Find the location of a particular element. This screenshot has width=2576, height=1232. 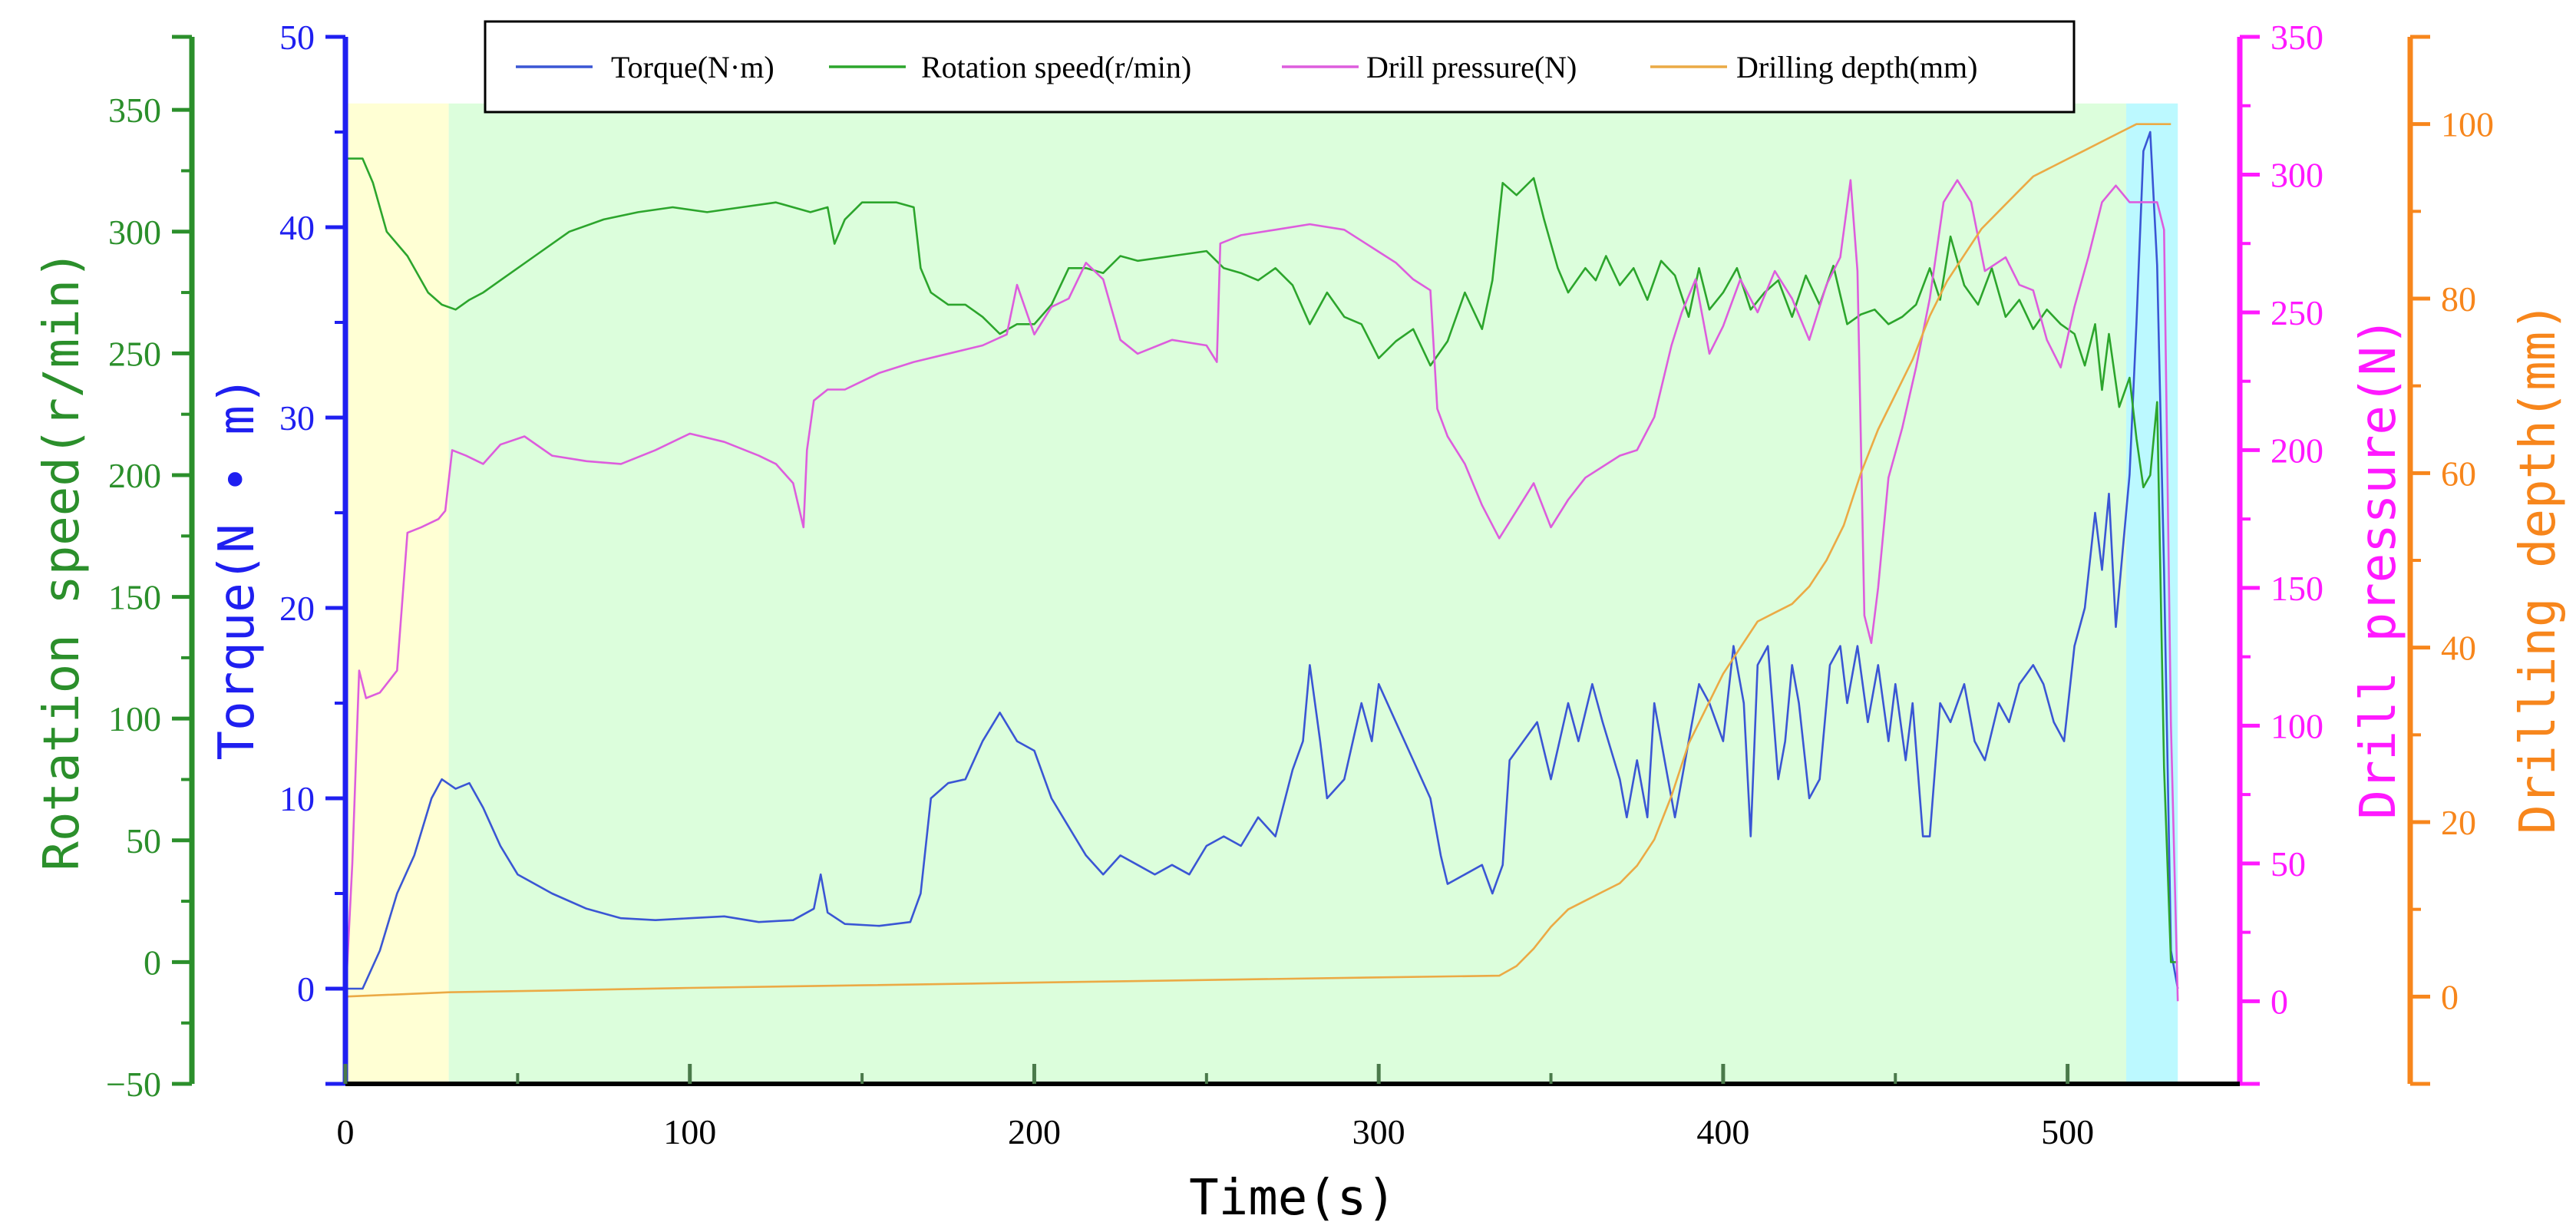

depth-axis: 0 20 40 60 80 100 is located at coordinates (2450, 560).